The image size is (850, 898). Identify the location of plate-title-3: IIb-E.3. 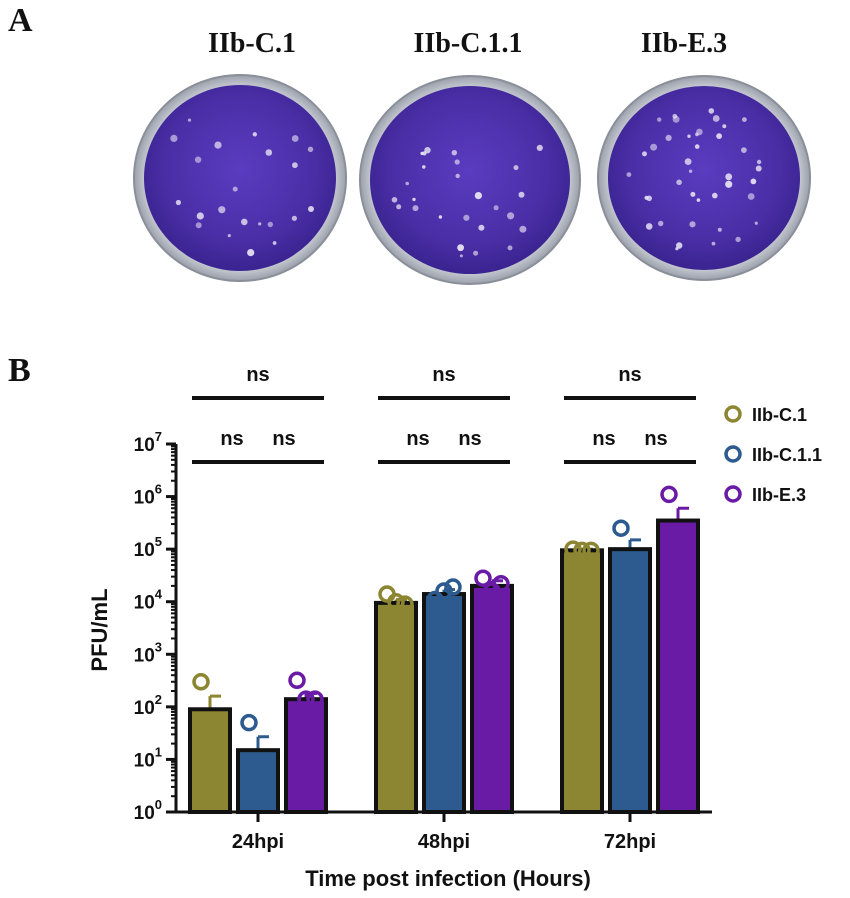
(684, 43).